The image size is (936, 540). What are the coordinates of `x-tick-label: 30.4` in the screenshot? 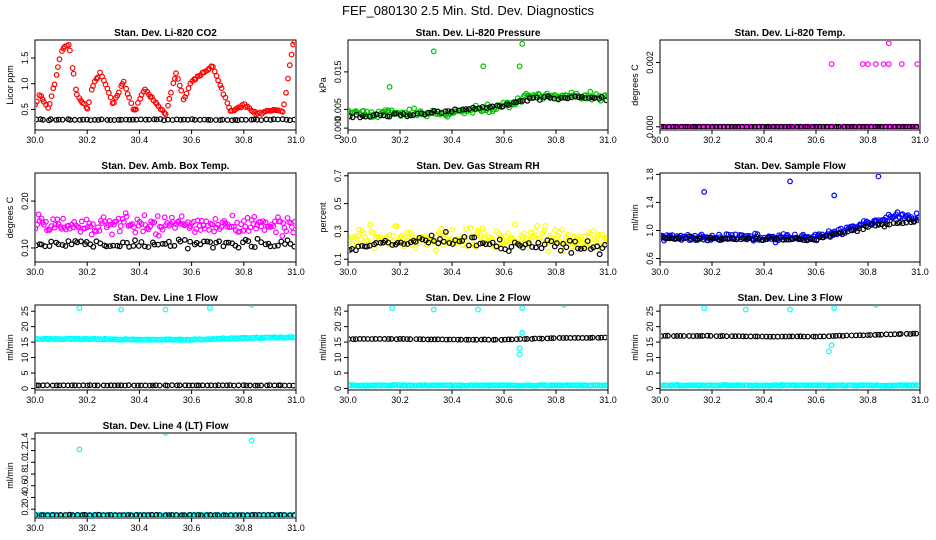 It's located at (764, 140).